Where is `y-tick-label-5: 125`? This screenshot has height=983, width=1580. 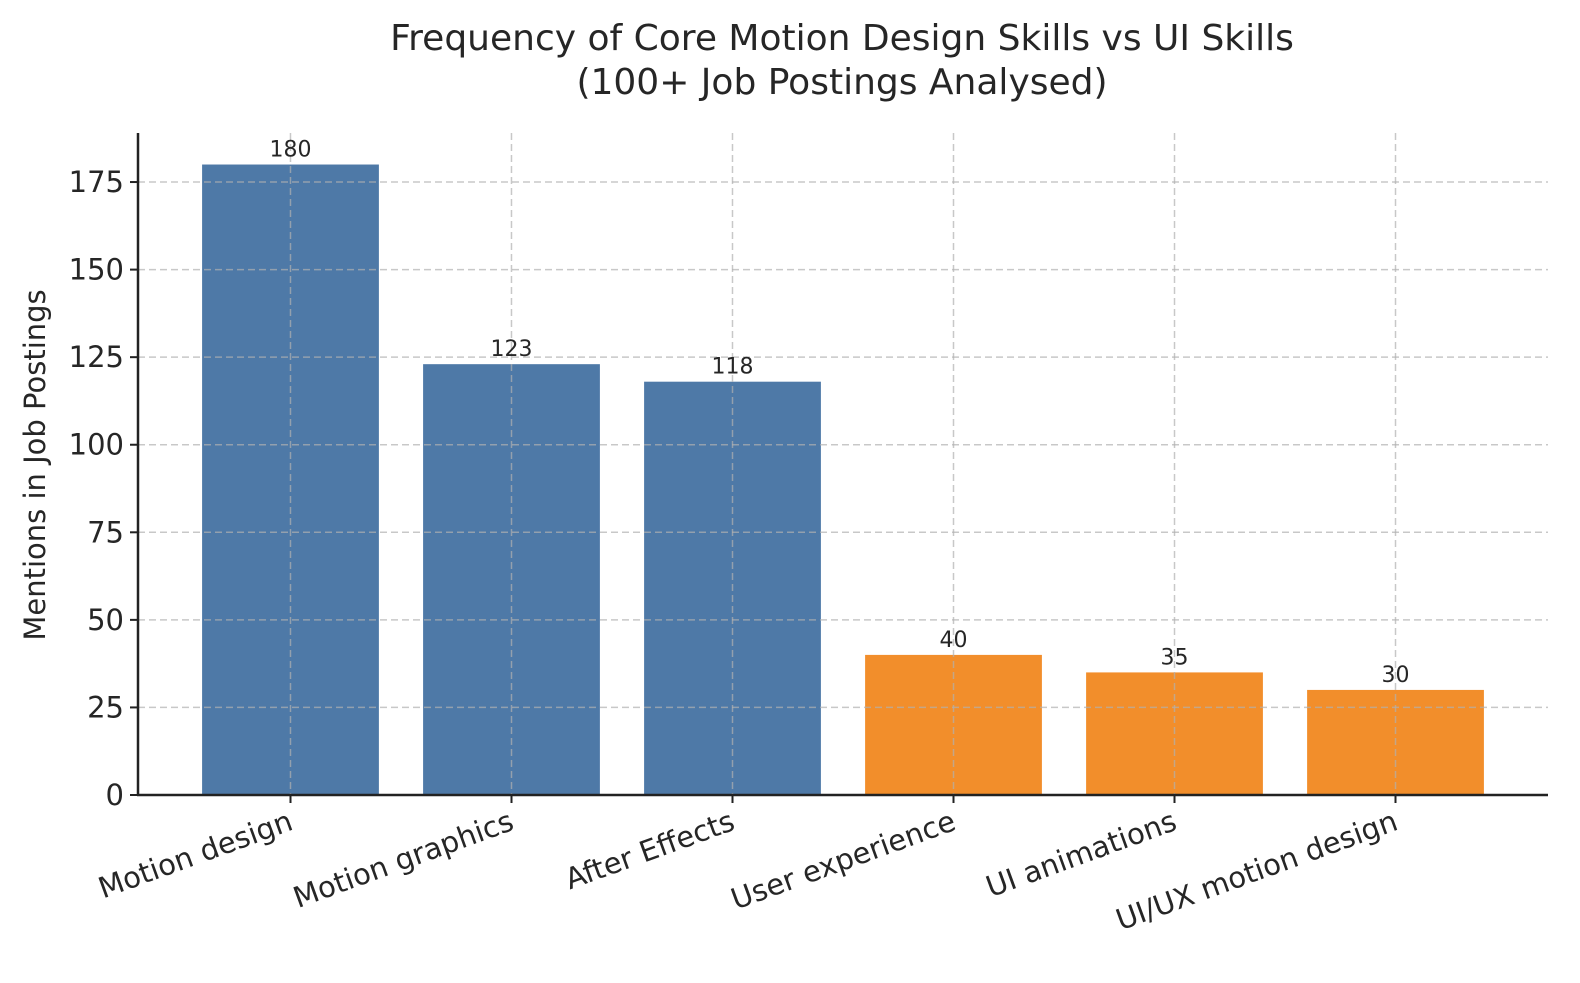 y-tick-label-5: 125 is located at coordinates (96, 357).